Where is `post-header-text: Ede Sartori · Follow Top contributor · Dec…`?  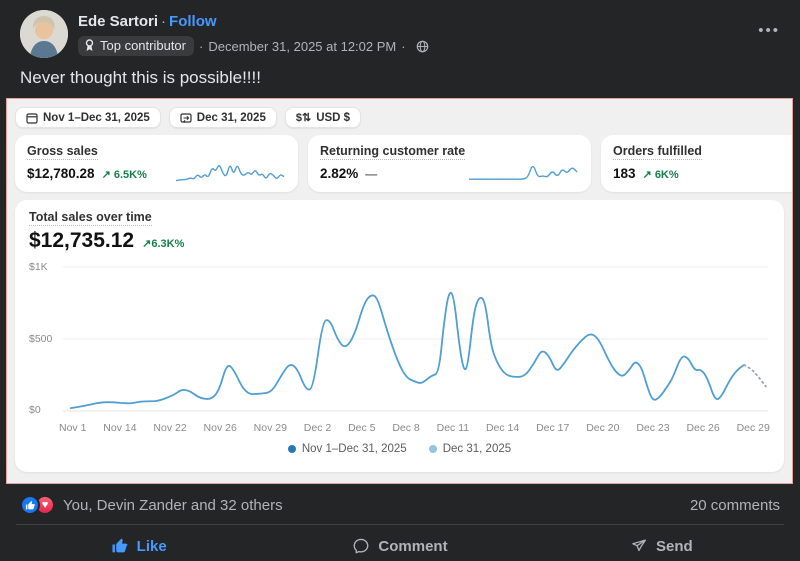 post-header-text: Ede Sartori · Follow Top contributor · Dec… is located at coordinates (253, 33).